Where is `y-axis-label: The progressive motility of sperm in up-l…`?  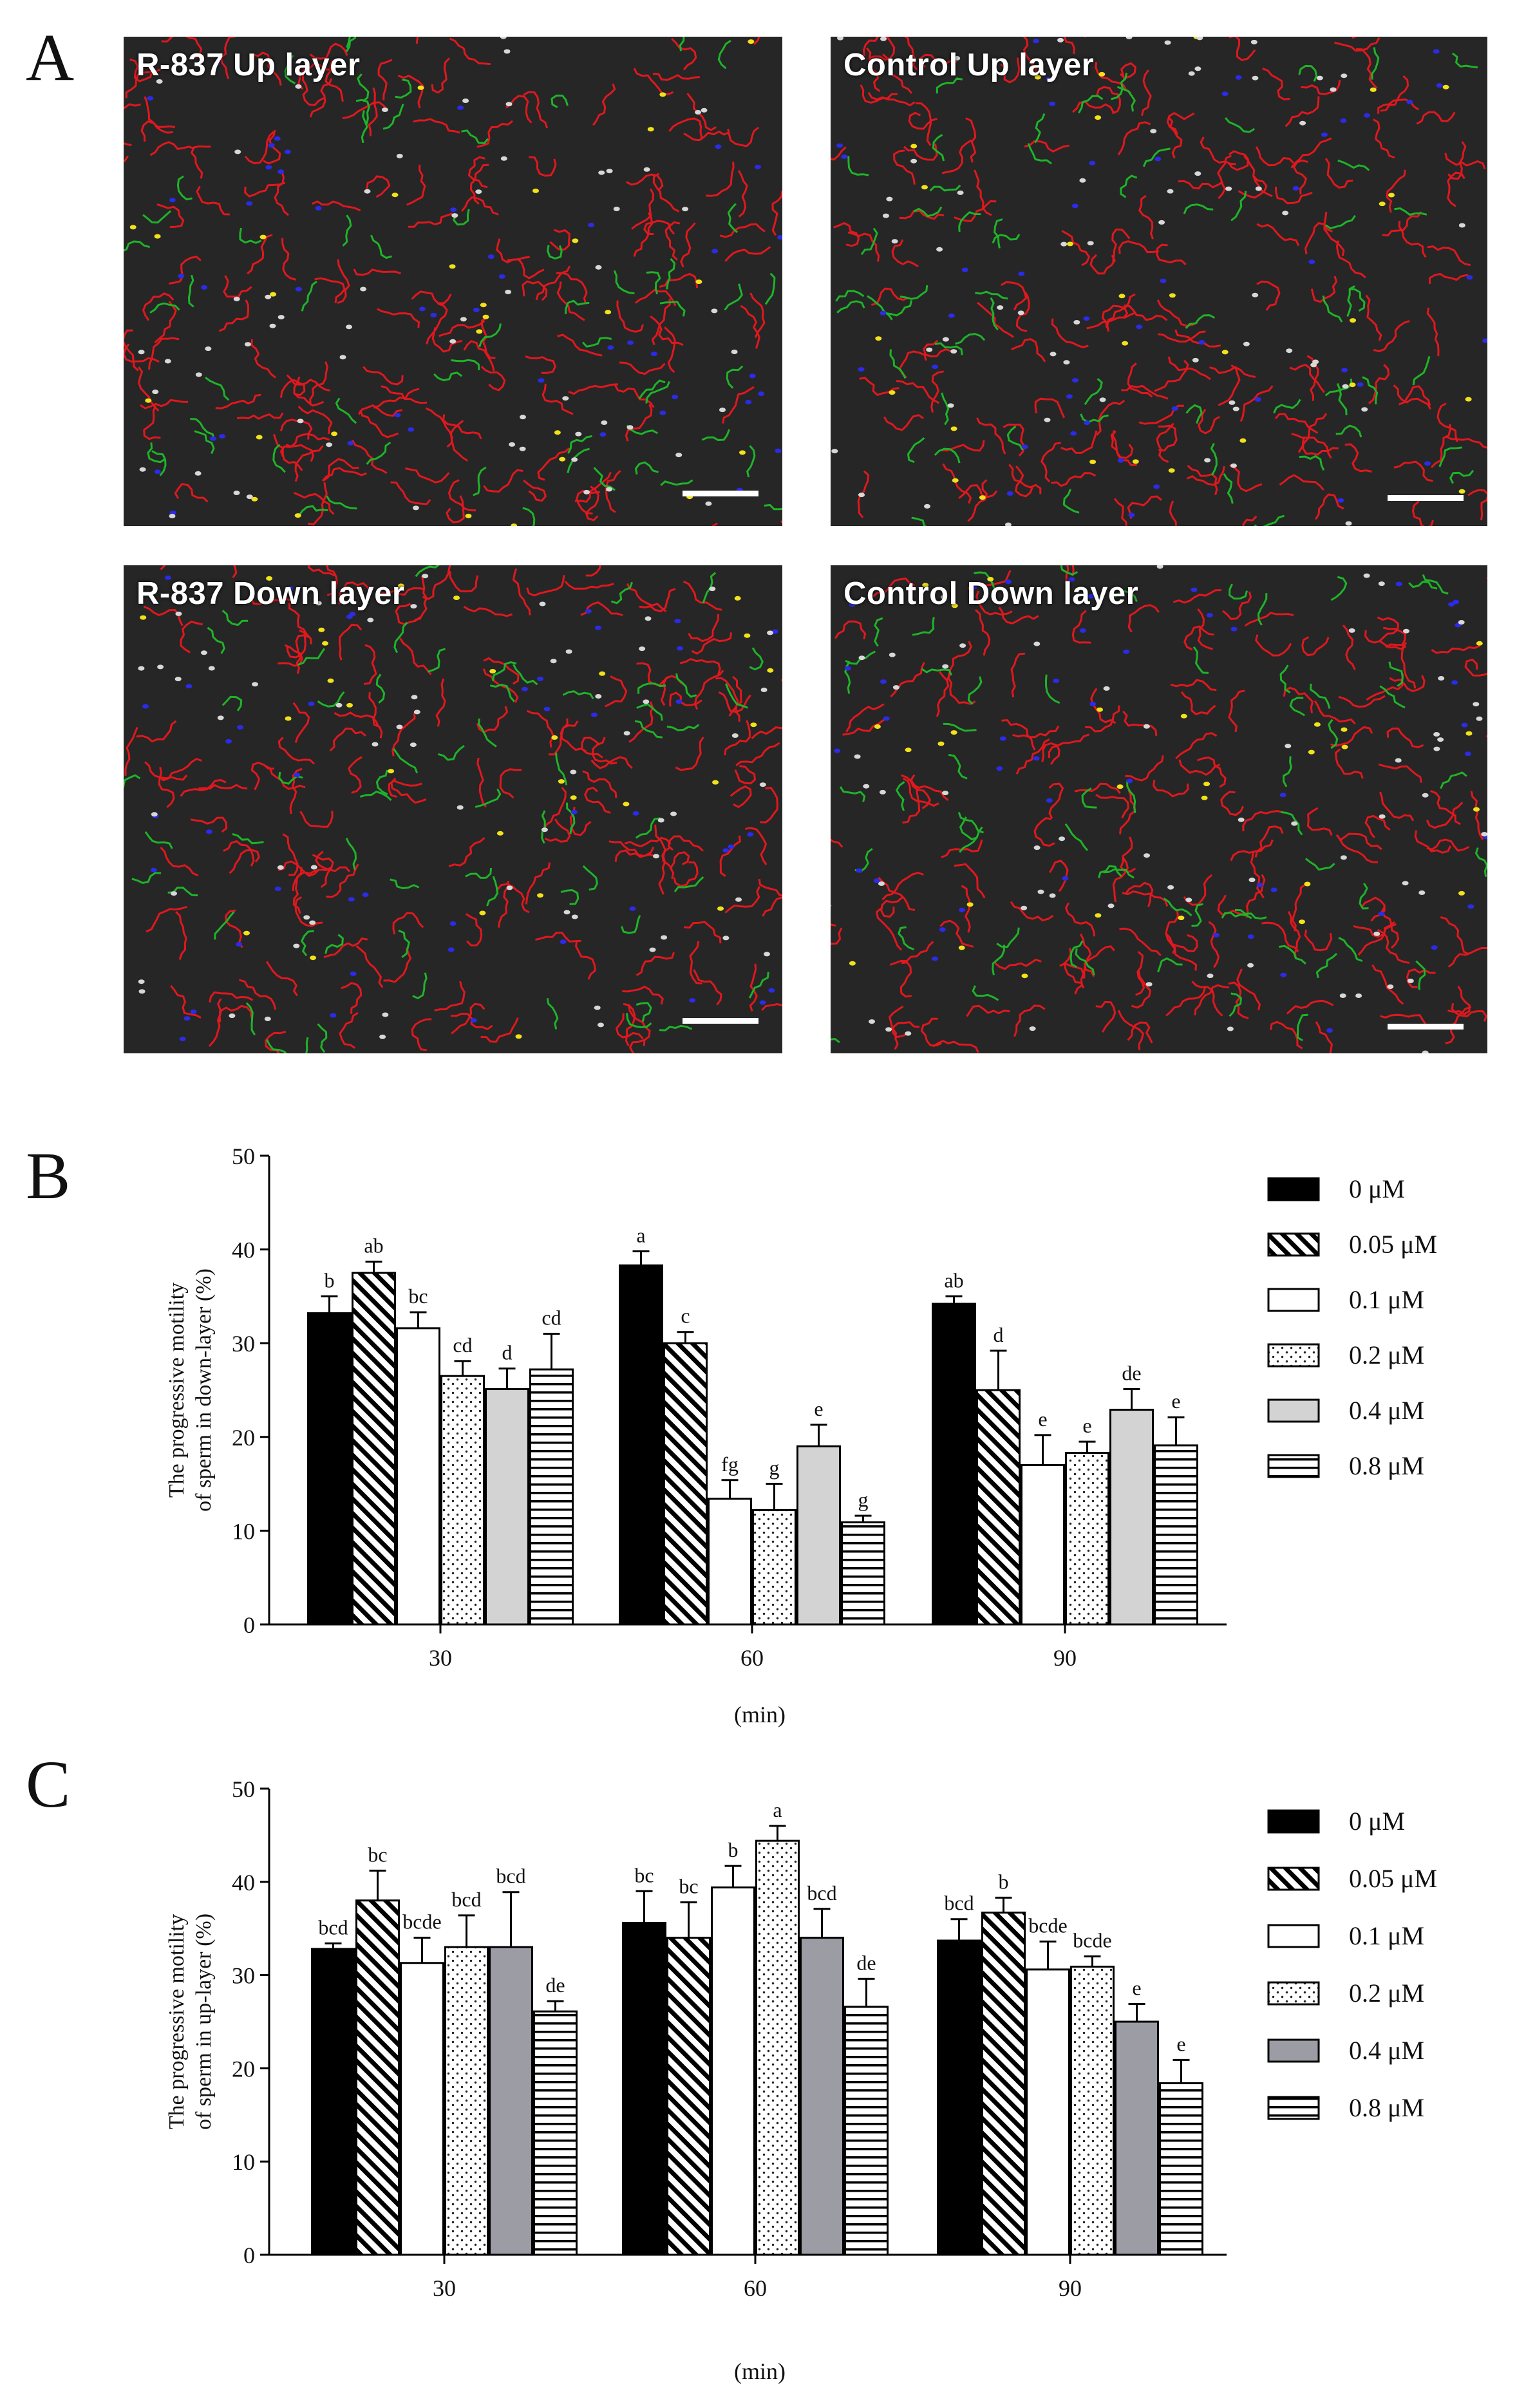 y-axis-label: The progressive motility of sperm in up-l… is located at coordinates (190, 2022).